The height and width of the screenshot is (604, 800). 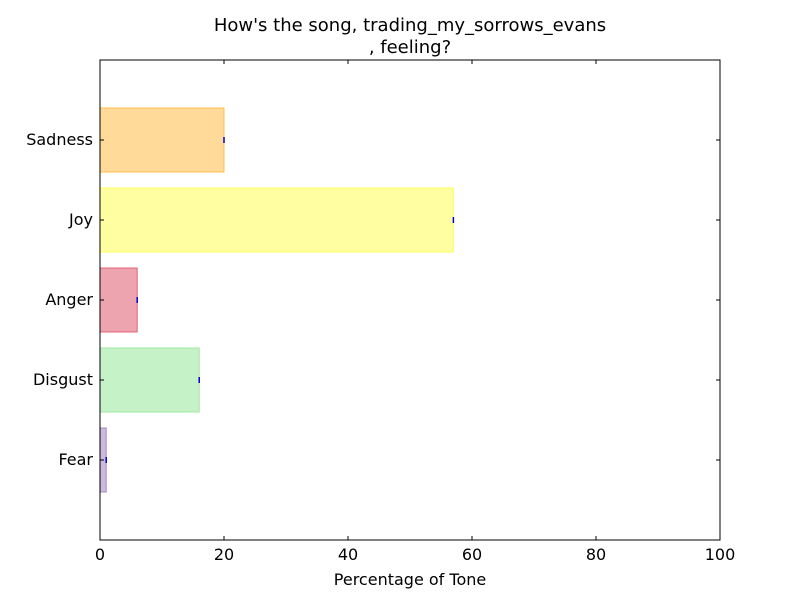 I want to click on y-tick-label-anger: Anger, so click(x=69, y=299).